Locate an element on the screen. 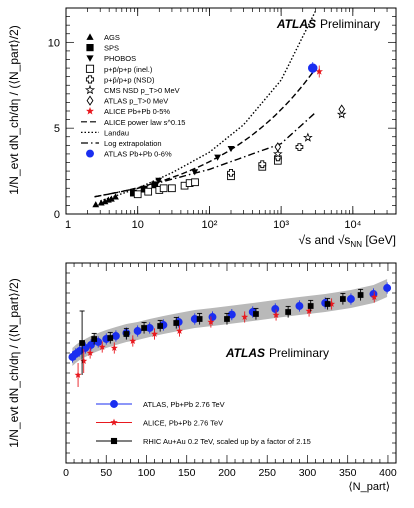  legend-label: CMS NSD p_T>0 MeV is located at coordinates (142, 90).